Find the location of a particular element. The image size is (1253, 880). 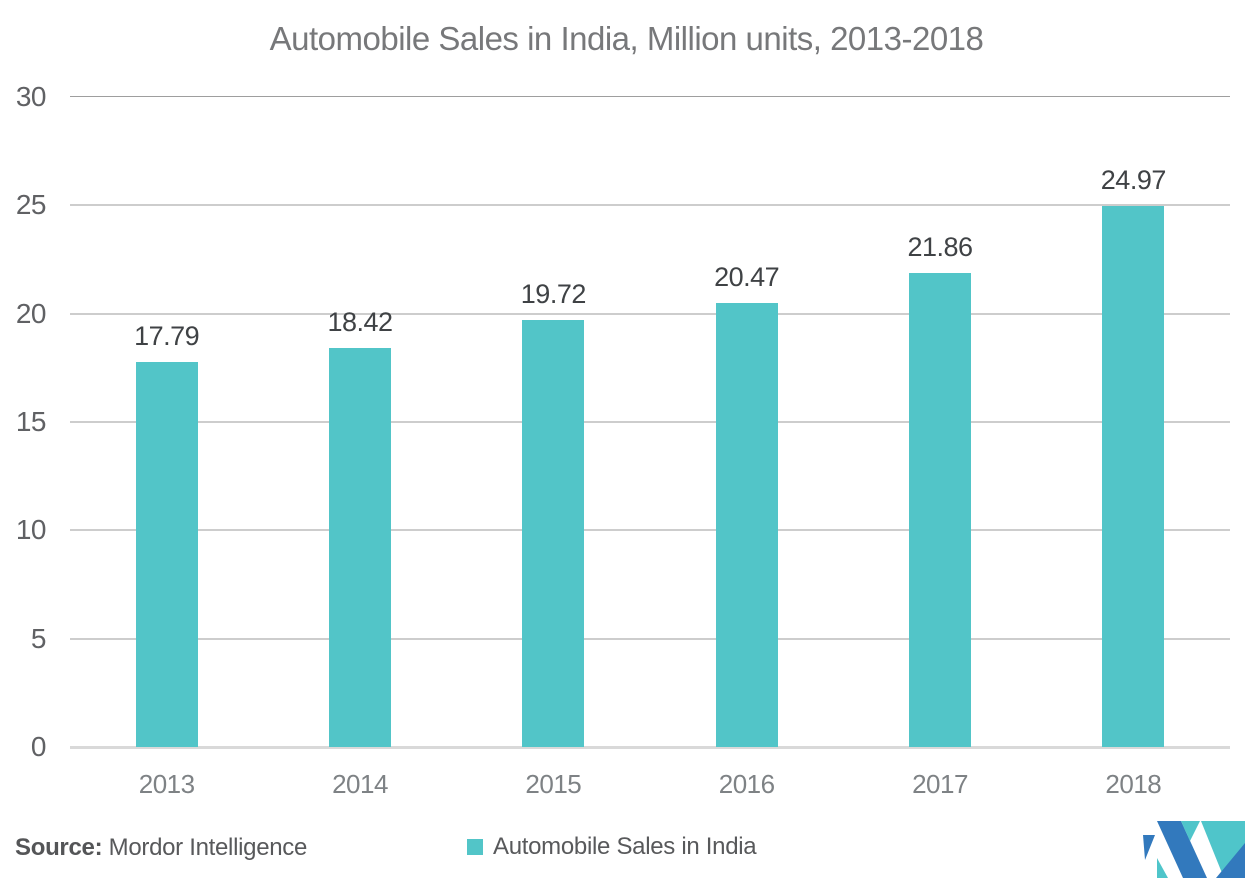

bar-value-label-2015: 19.72 is located at coordinates (553, 293).